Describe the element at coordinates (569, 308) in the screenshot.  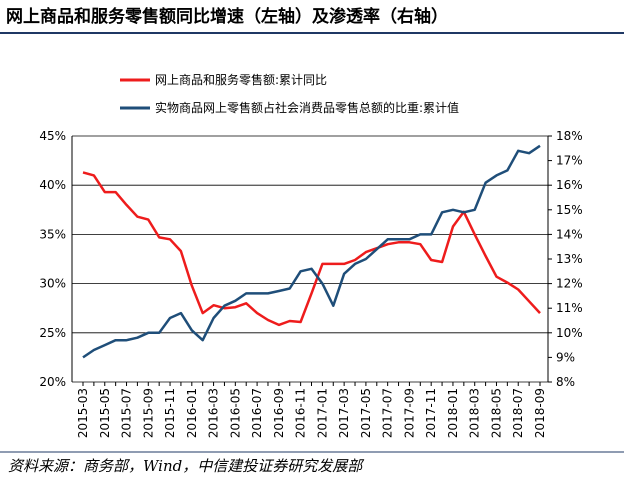
I see `y2-tick-label: 11%` at that location.